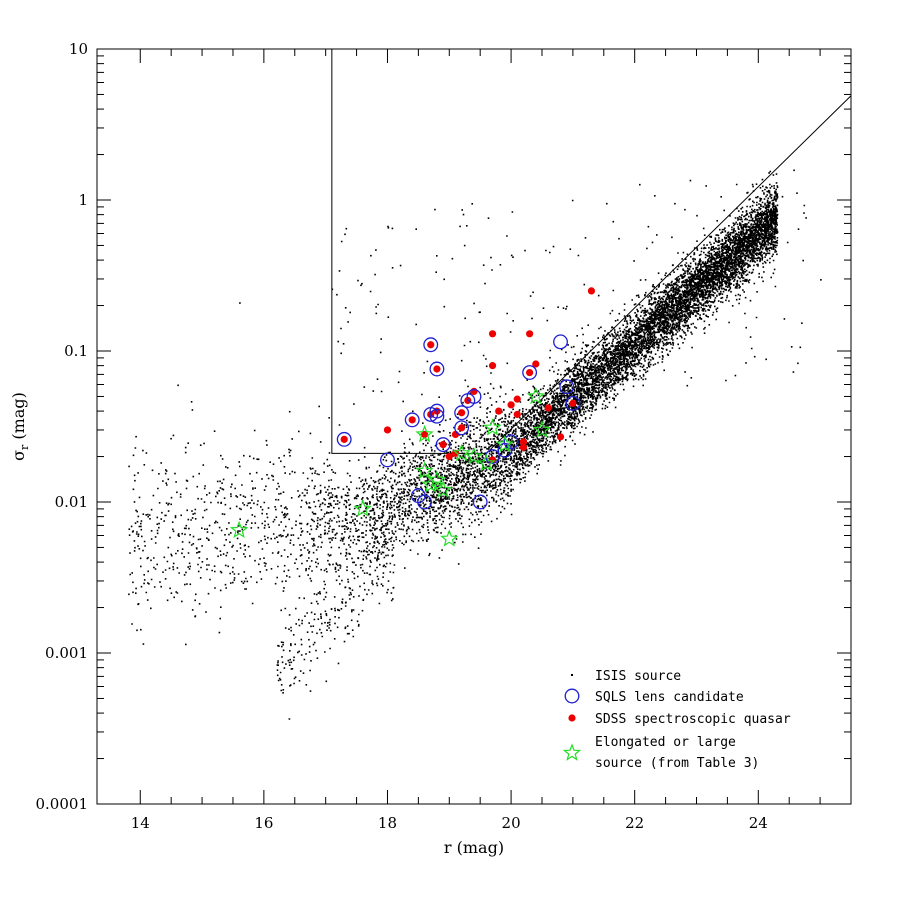 Image resolution: width=900 pixels, height=900 pixels. Describe the element at coordinates (387, 823) in the screenshot. I see `x-tick-label: 18` at that location.